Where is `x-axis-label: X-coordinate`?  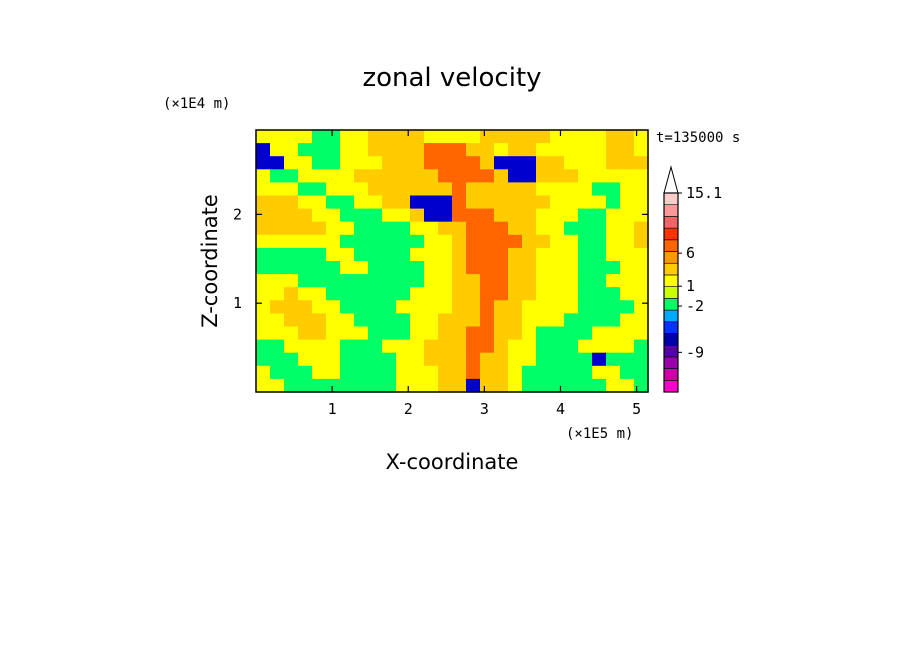
x-axis-label: X-coordinate is located at coordinates (452, 462).